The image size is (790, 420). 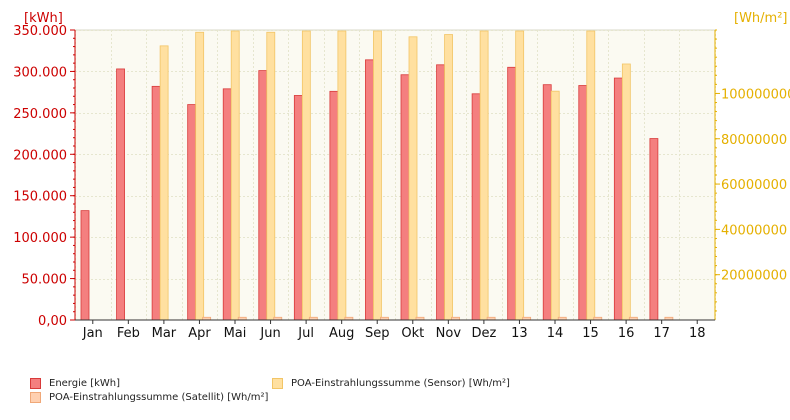 What do you see at coordinates (43, 18) in the screenshot?
I see `left-axis-unit: [kWh]` at bounding box center [43, 18].